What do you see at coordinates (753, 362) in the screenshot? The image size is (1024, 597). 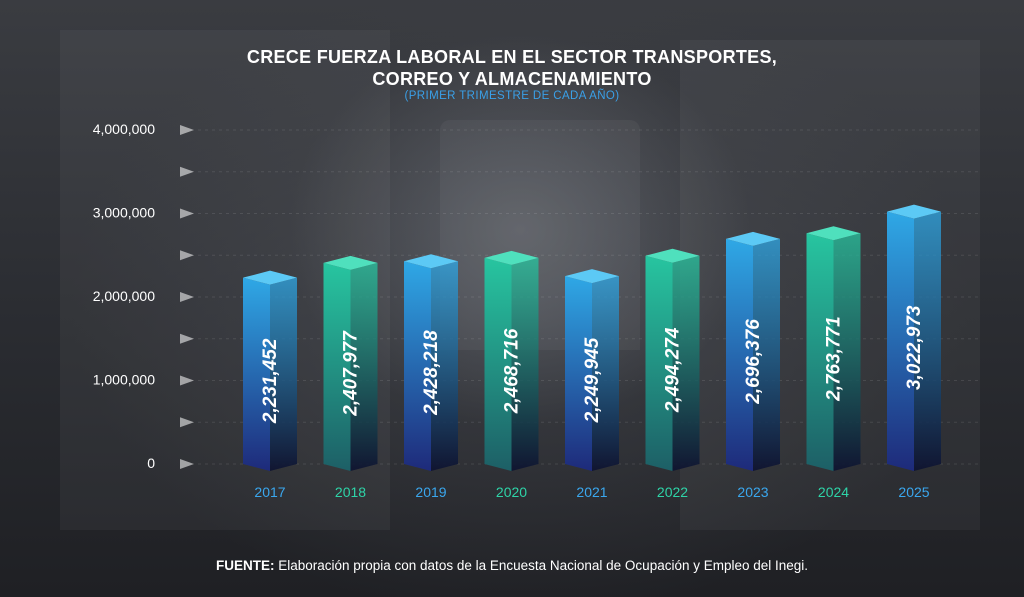 I see `bar-value-label: 2,696,376` at bounding box center [753, 362].